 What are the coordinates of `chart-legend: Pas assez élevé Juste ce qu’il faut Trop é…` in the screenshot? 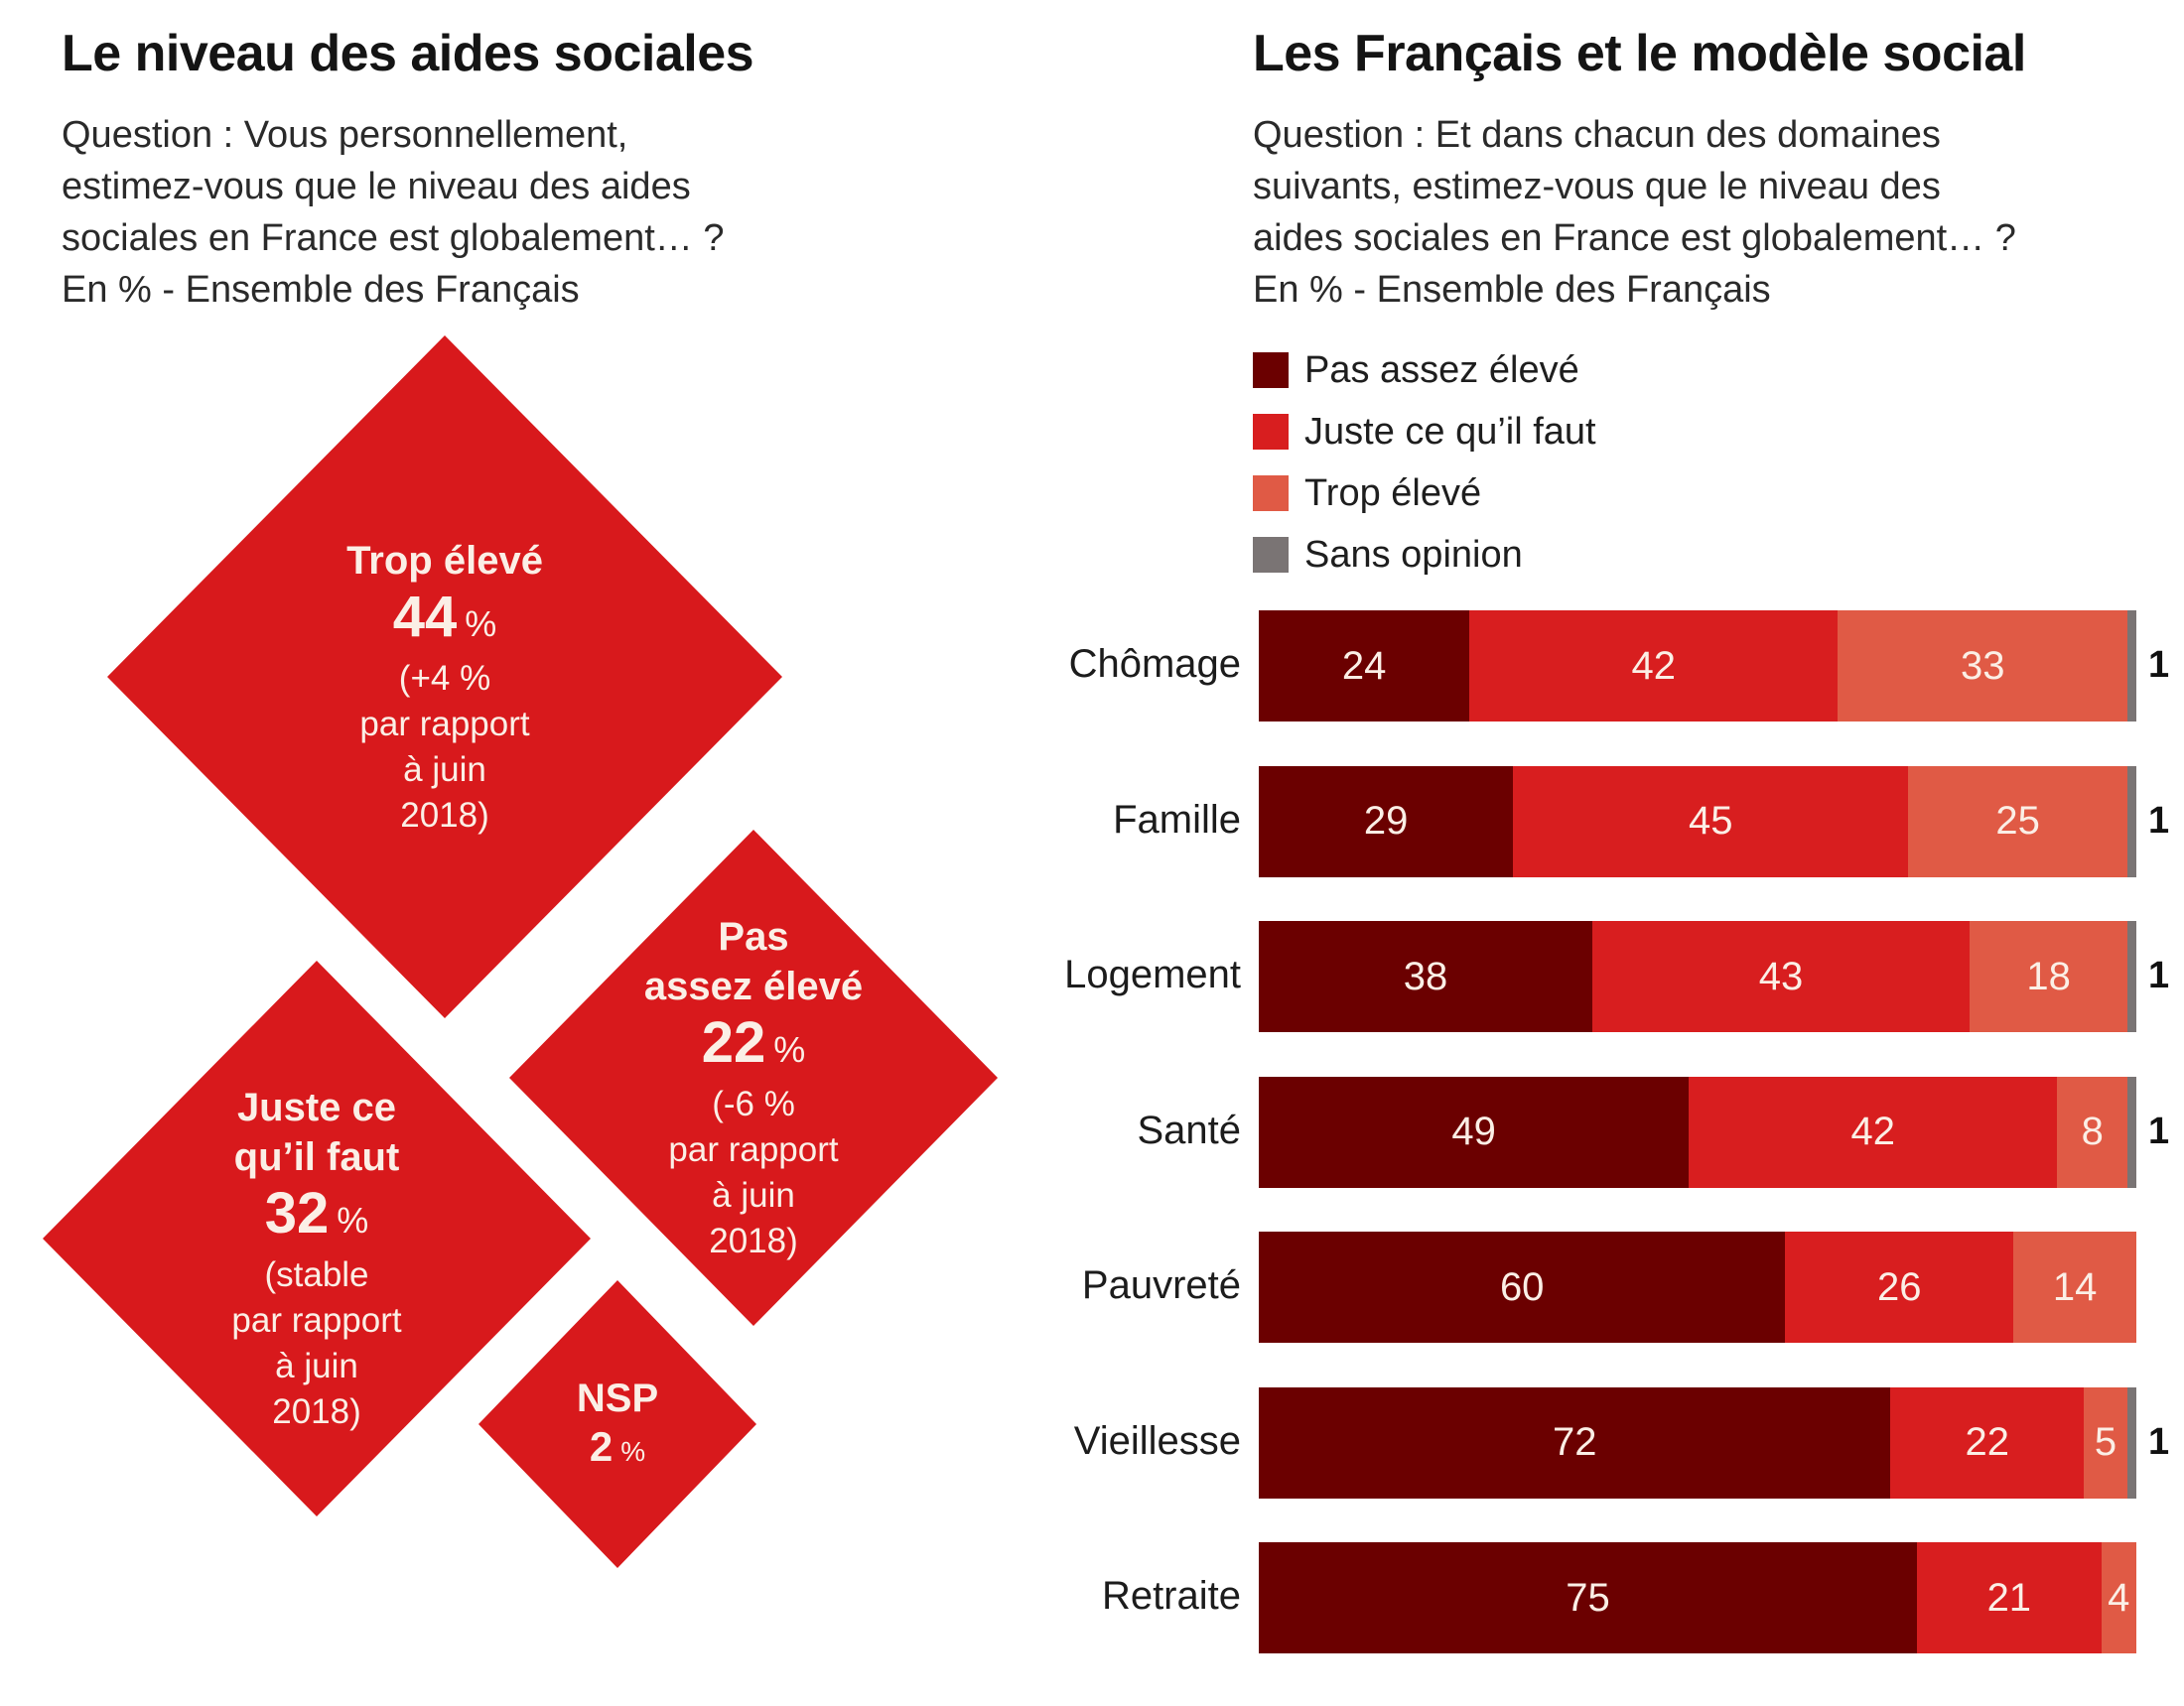 It's located at (1424, 462).